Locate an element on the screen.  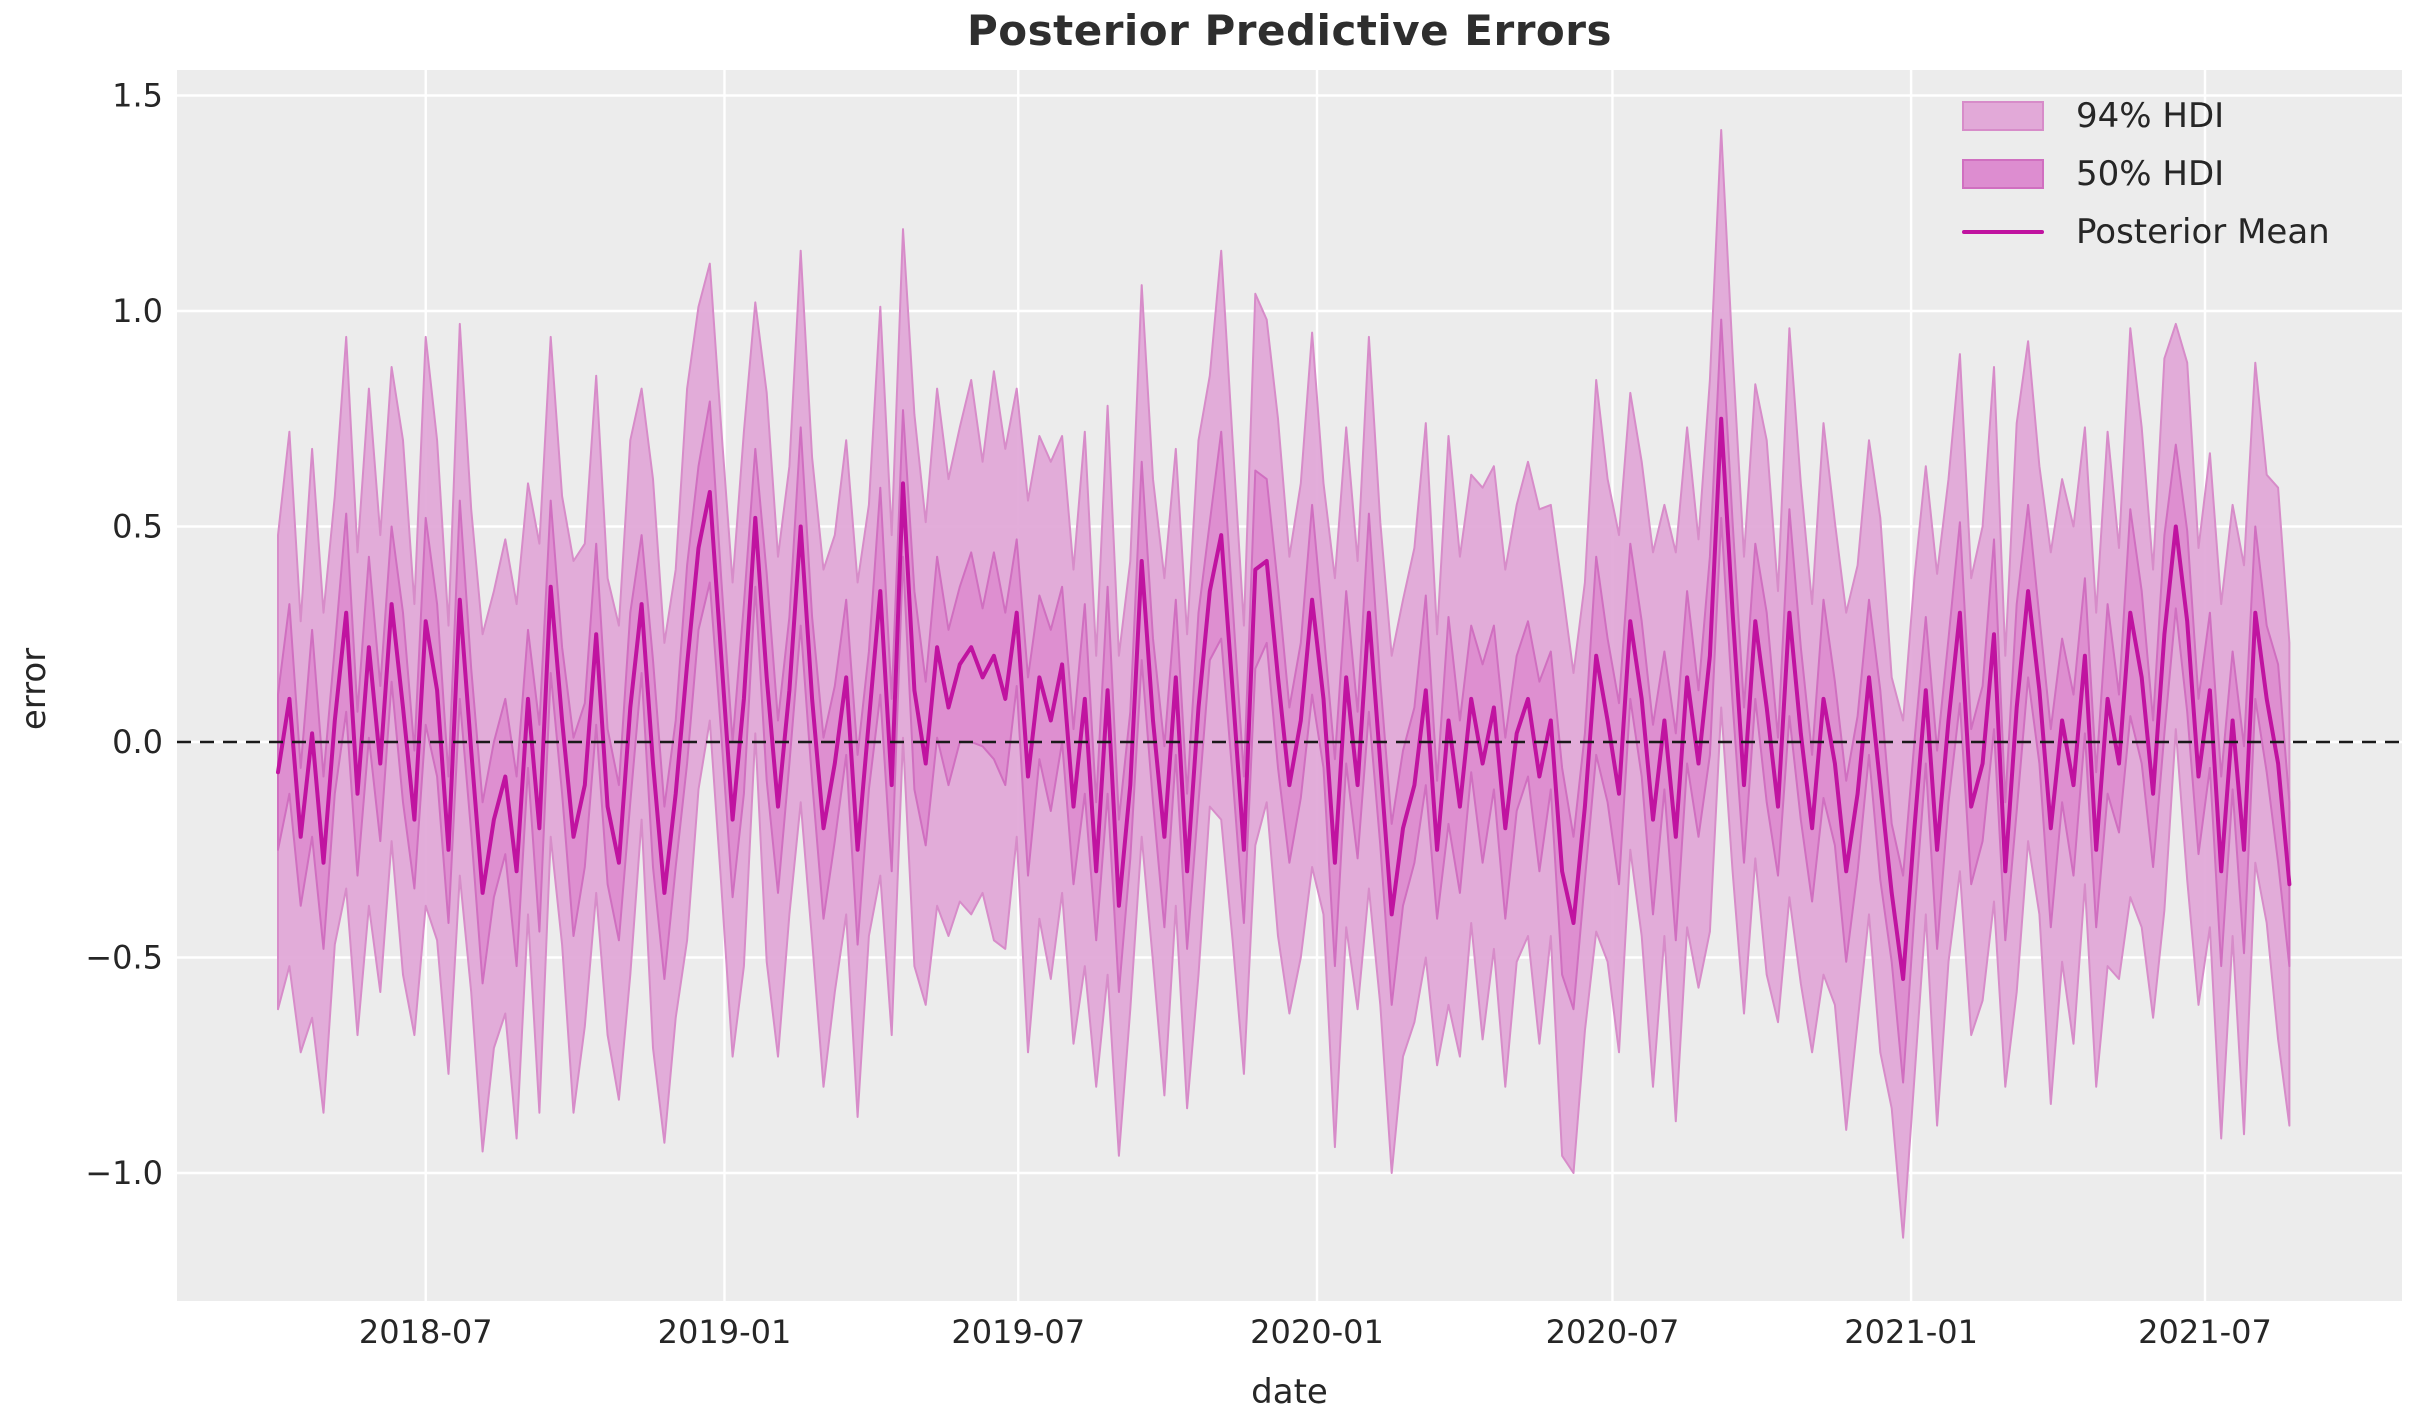
x-tick-label: 2018-07 is located at coordinates (426, 1332).